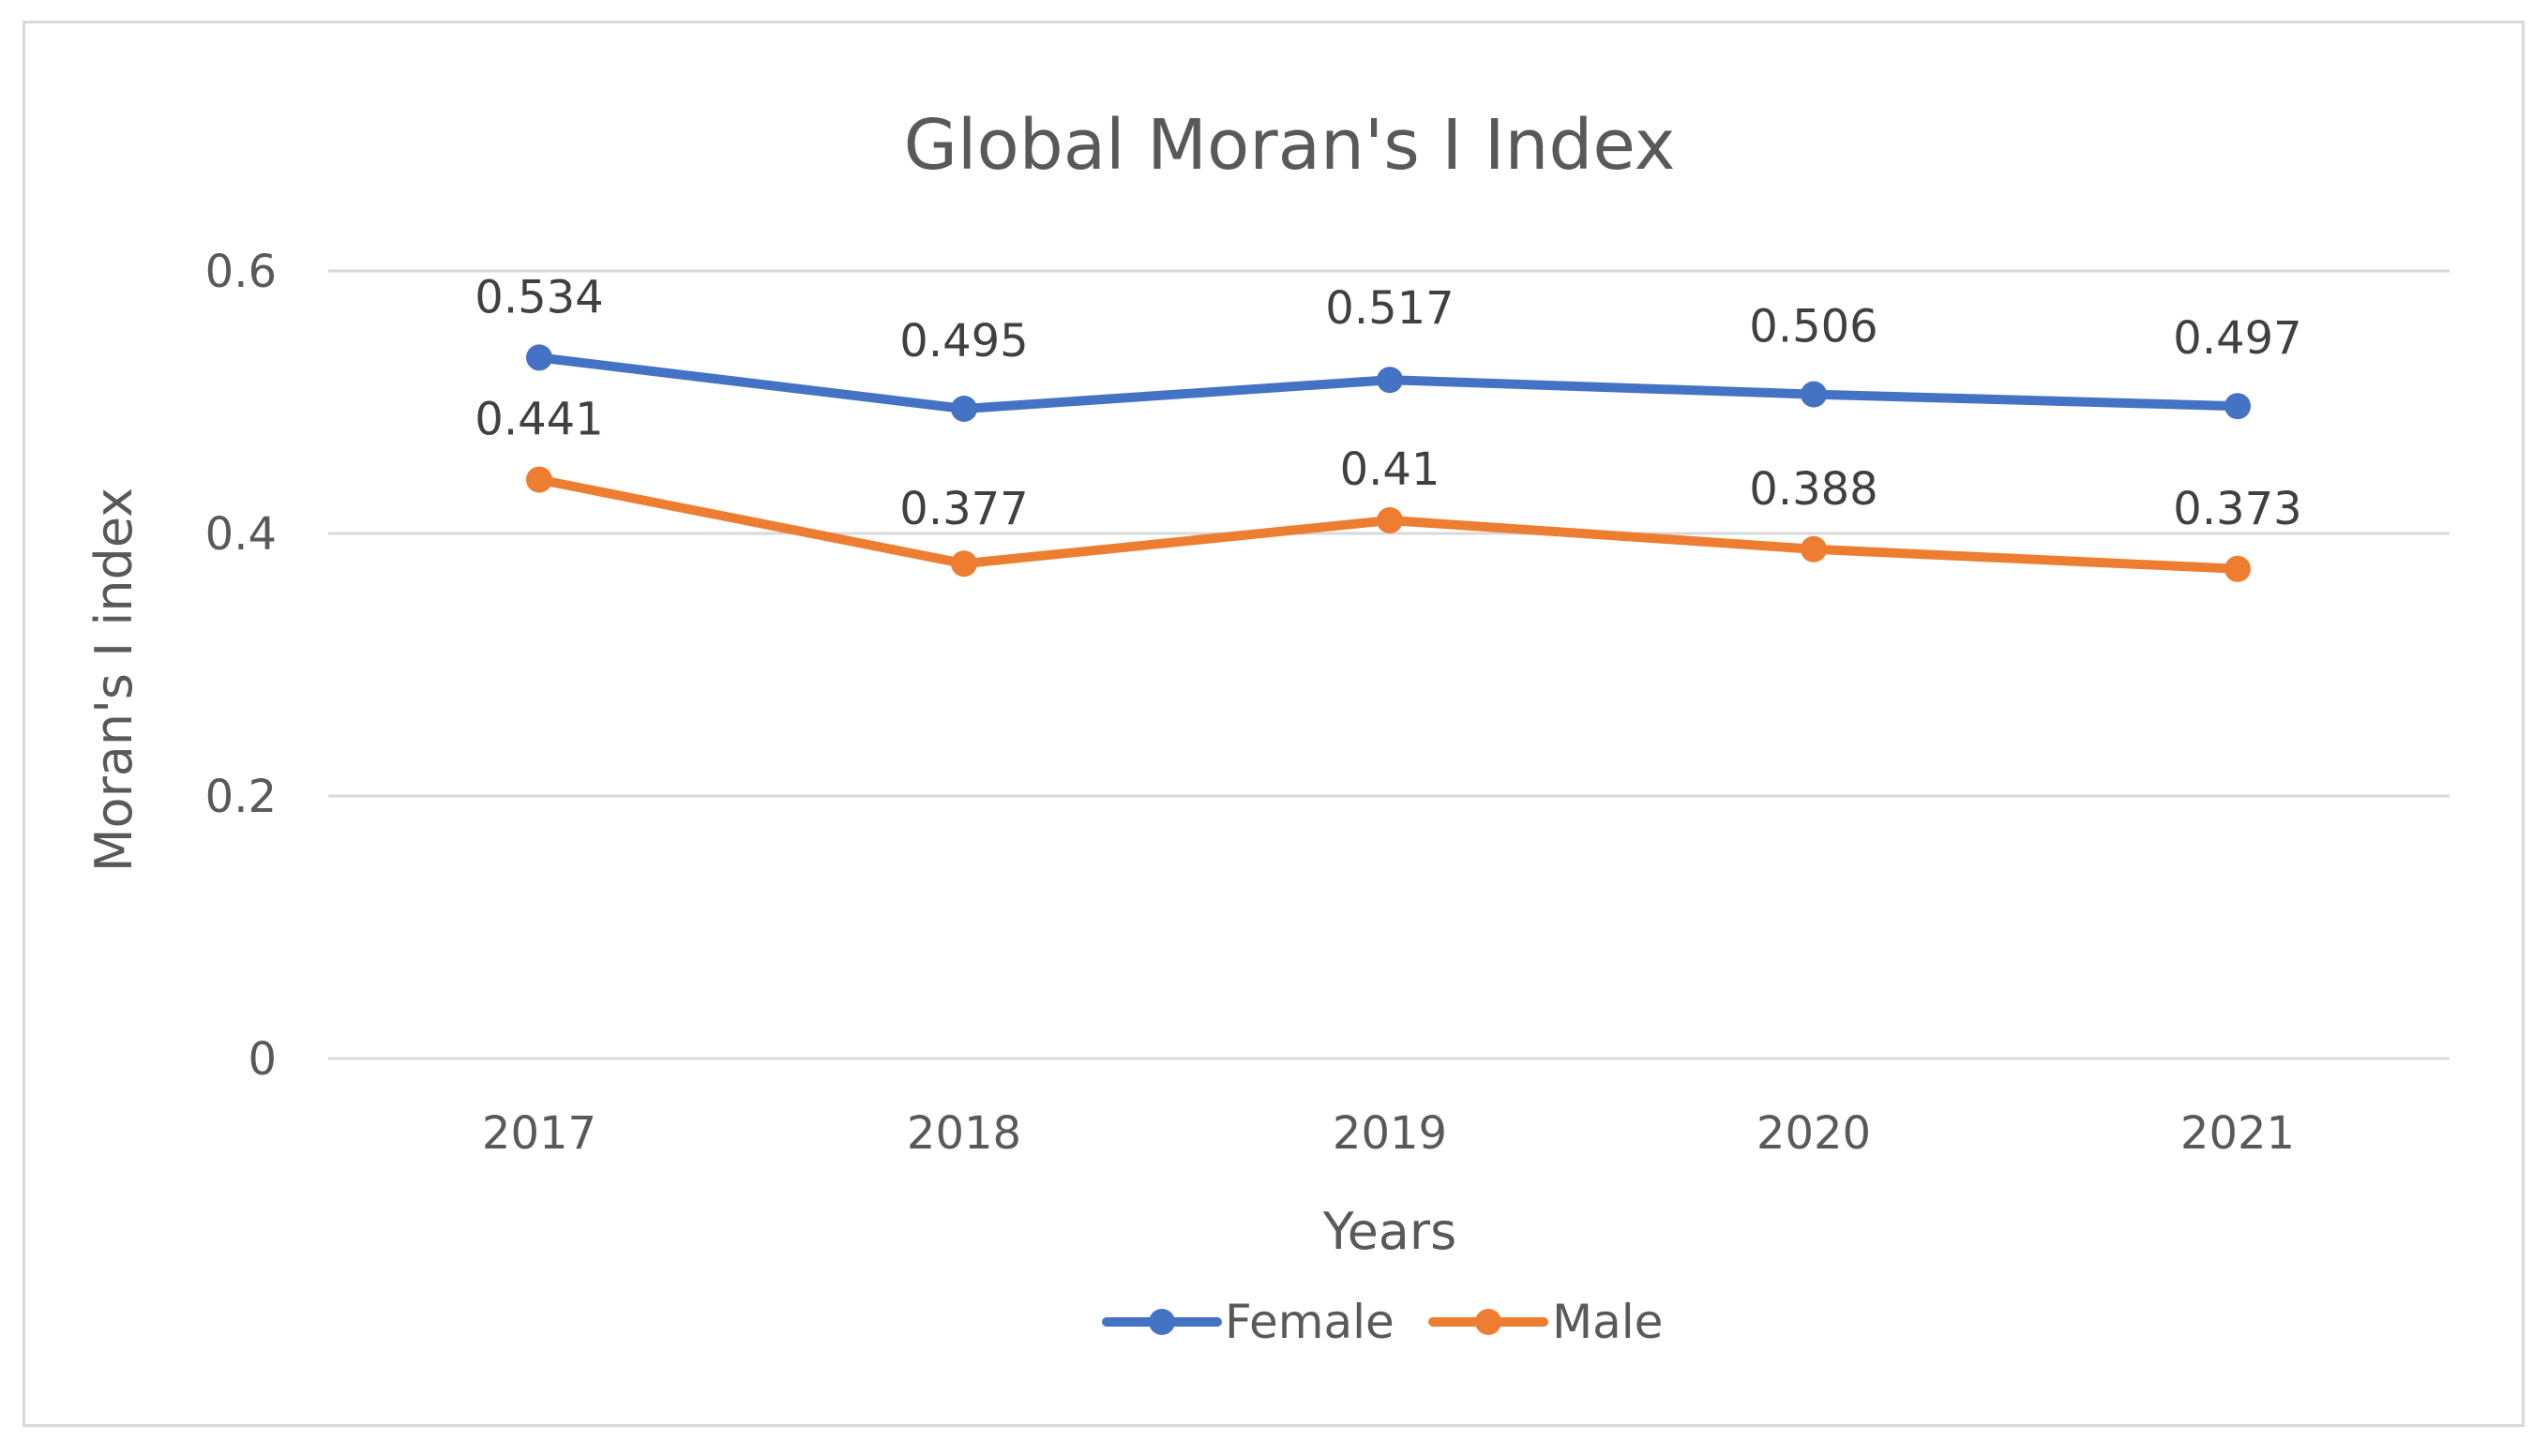 The image size is (2548, 1456). Describe the element at coordinates (539, 297) in the screenshot. I see `data-label-female: 0.534` at that location.